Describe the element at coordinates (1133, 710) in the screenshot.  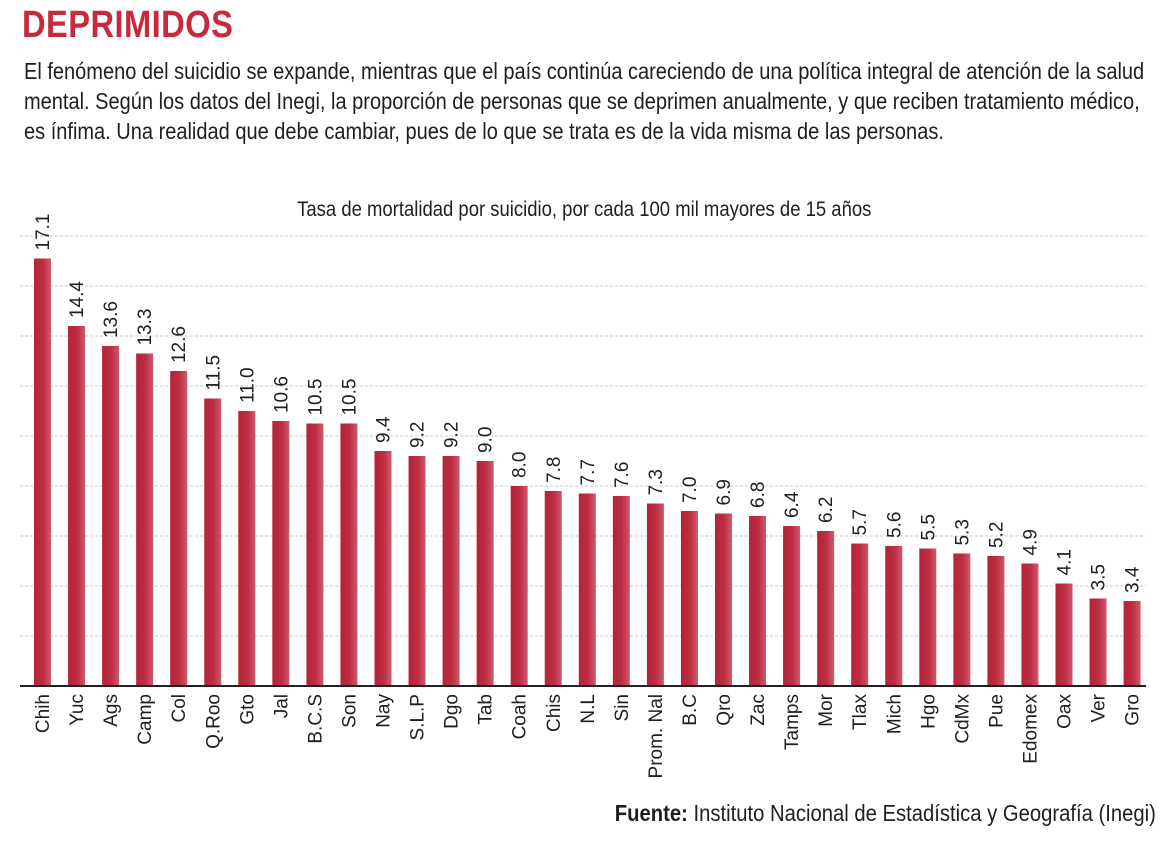
I see `category-label: Gro` at that location.